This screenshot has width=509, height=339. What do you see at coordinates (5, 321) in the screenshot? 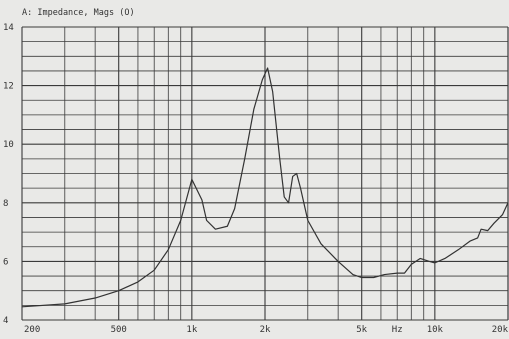
I see `y-tick-label: 4` at bounding box center [5, 321].